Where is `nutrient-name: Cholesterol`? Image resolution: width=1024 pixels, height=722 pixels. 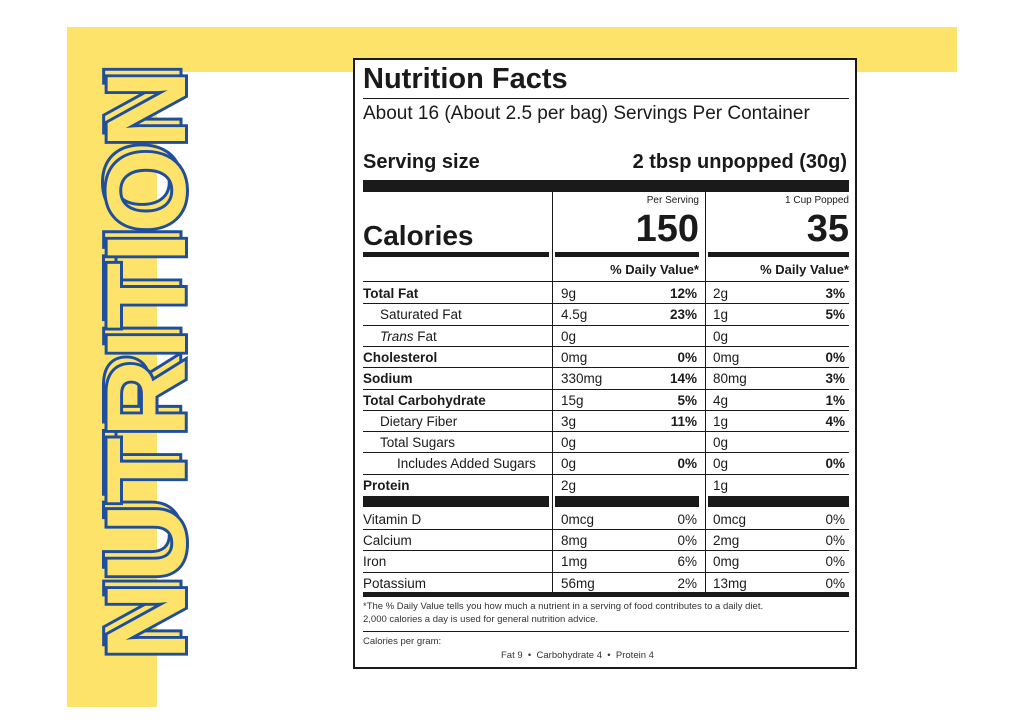 nutrient-name: Cholesterol is located at coordinates (400, 357).